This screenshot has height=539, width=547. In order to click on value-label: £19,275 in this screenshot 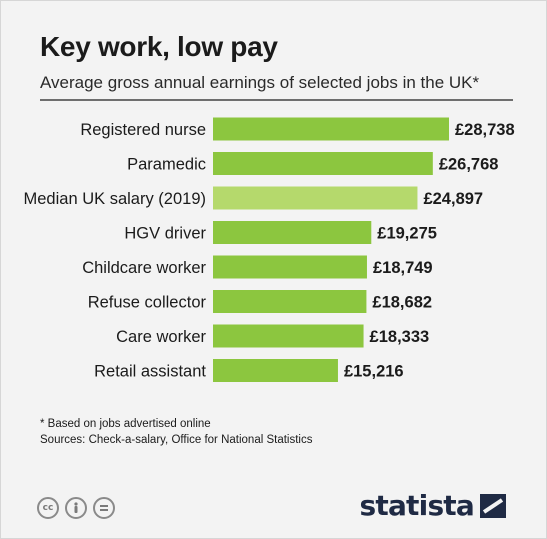, I will do `click(407, 234)`.